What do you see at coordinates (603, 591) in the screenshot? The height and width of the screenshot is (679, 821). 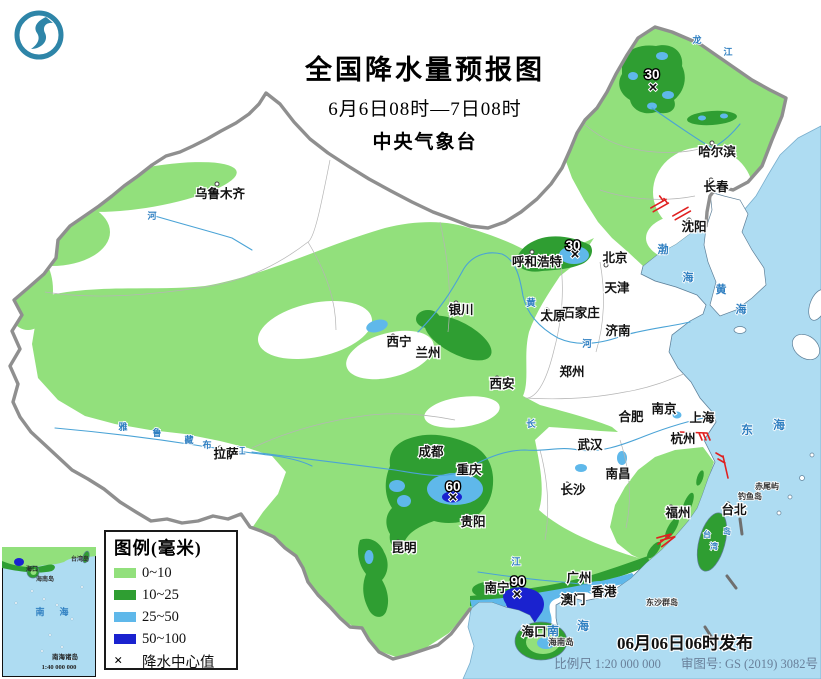 I see `city-label: 香港` at bounding box center [603, 591].